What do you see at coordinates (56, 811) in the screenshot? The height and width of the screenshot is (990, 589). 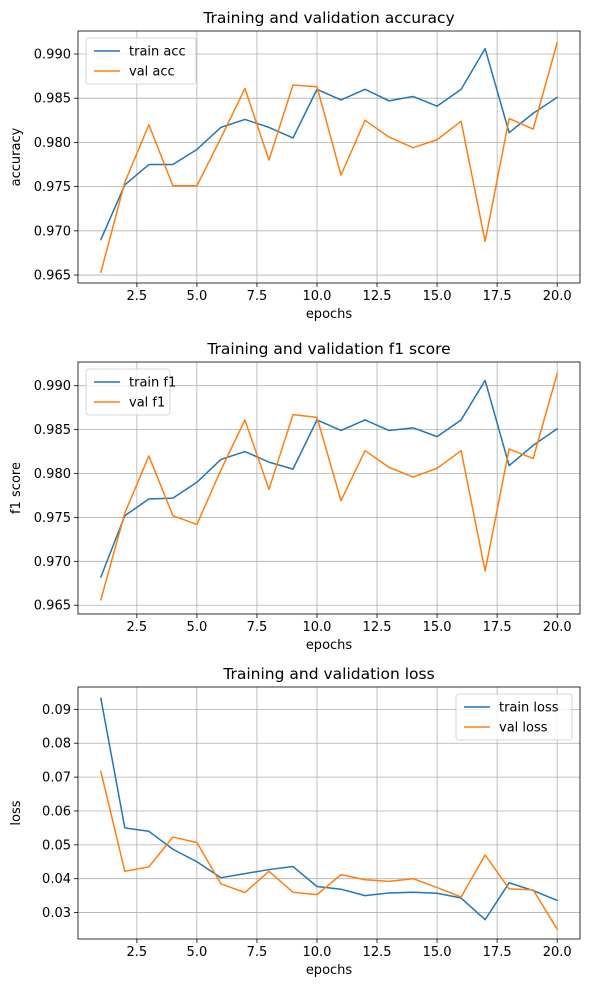 I see `y-tick-label: 0.06` at bounding box center [56, 811].